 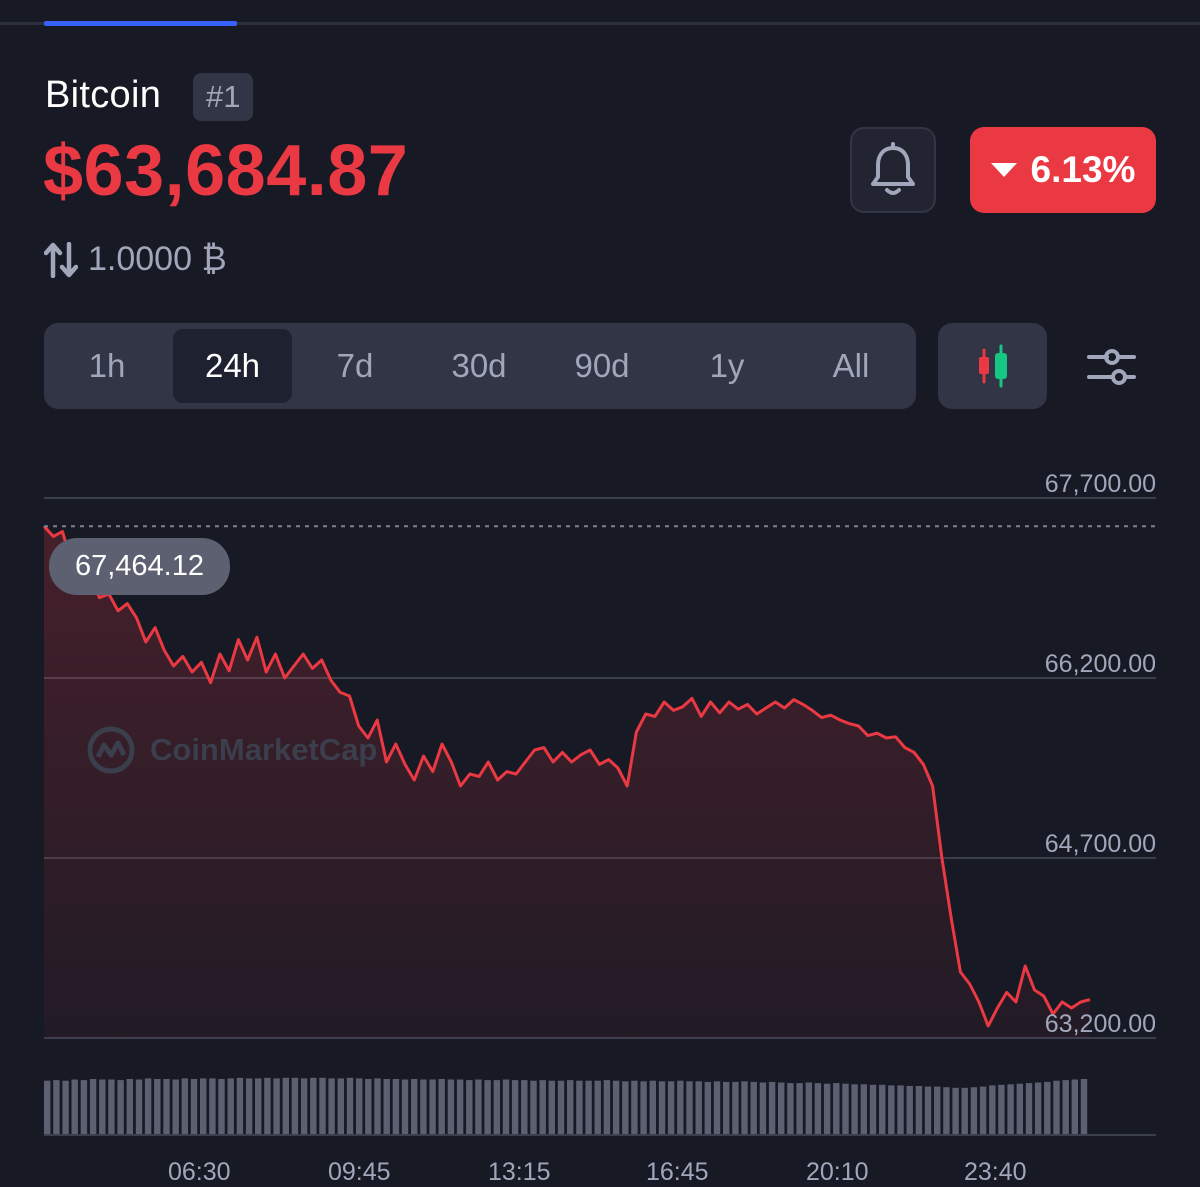 I want to click on y-tick-label: 67,700.00, so click(x=1100, y=484).